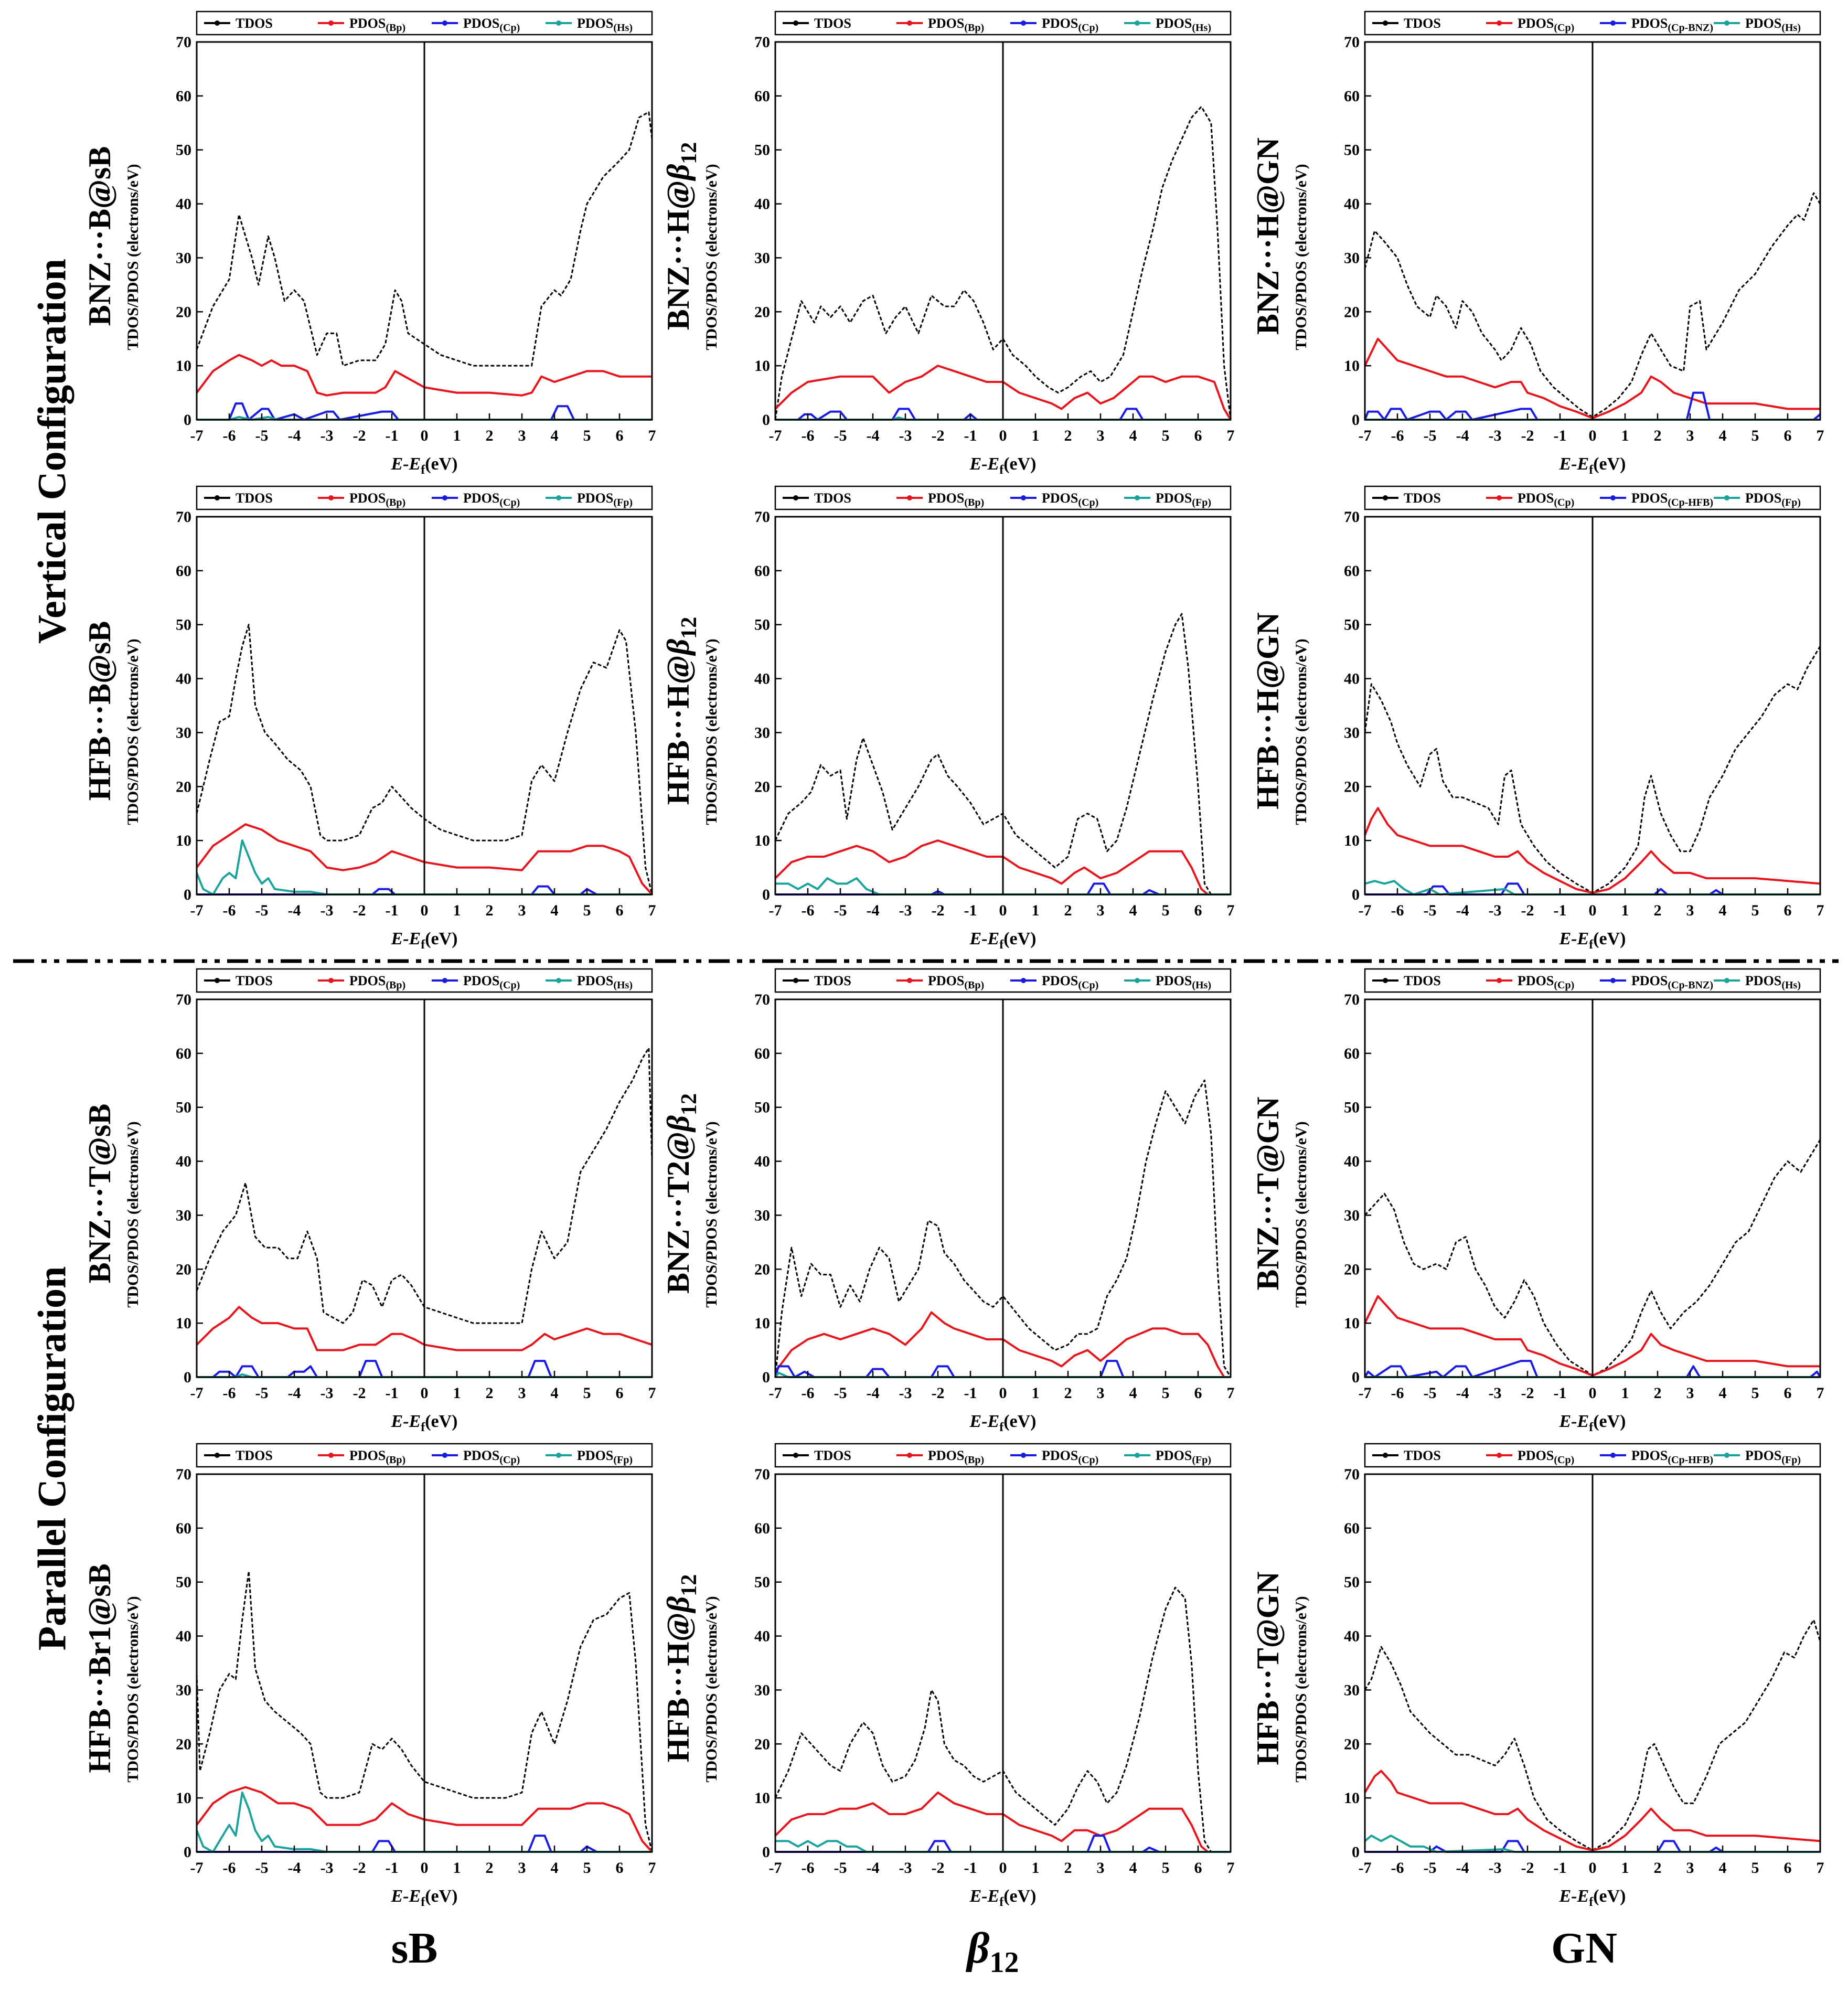 The image size is (1848, 1993). What do you see at coordinates (1773, 982) in the screenshot?
I see `legend-label: PDOS(Hs)` at bounding box center [1773, 982].